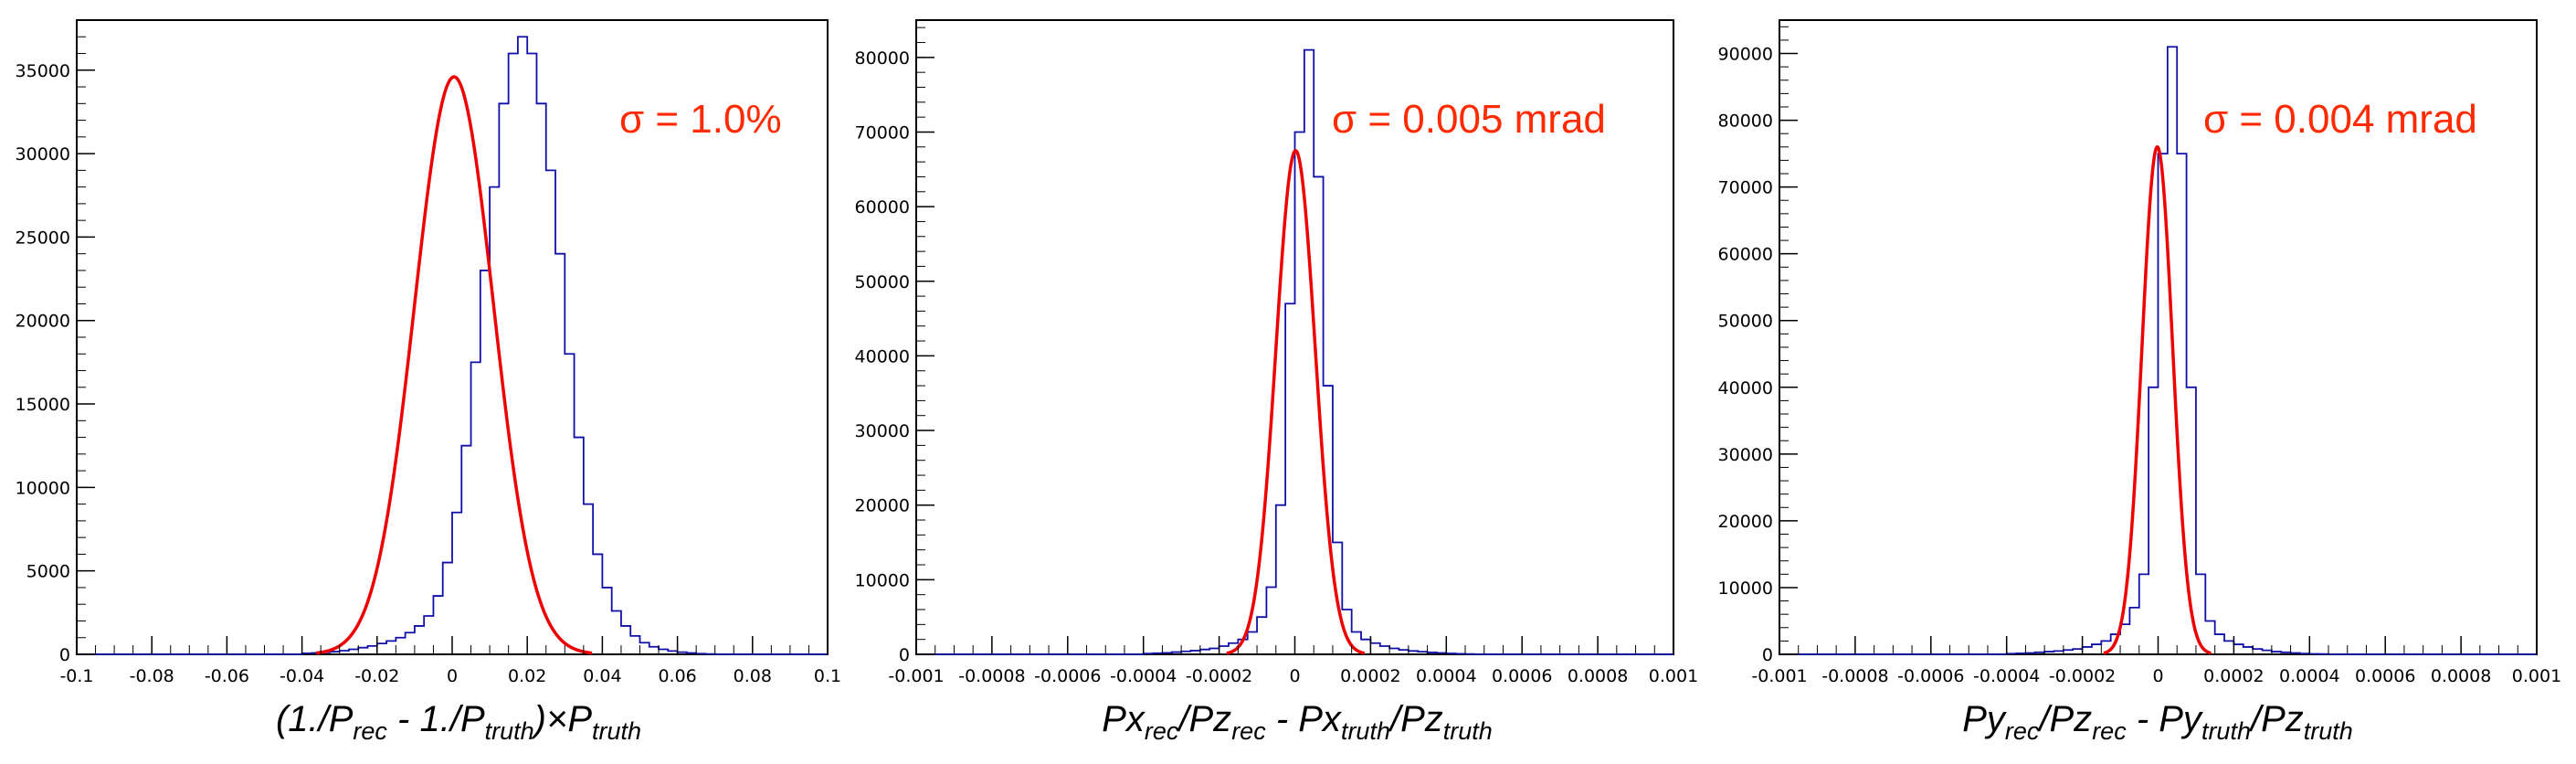 The height and width of the screenshot is (764, 2576). Describe the element at coordinates (1124, 719) in the screenshot. I see `x-axis-label-text: Px` at that location.